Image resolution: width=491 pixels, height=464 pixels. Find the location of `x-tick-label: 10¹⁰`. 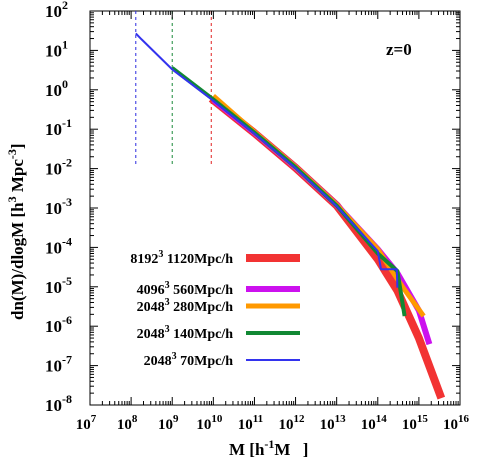

x-tick-label: 10¹⁰ is located at coordinates (209, 423).